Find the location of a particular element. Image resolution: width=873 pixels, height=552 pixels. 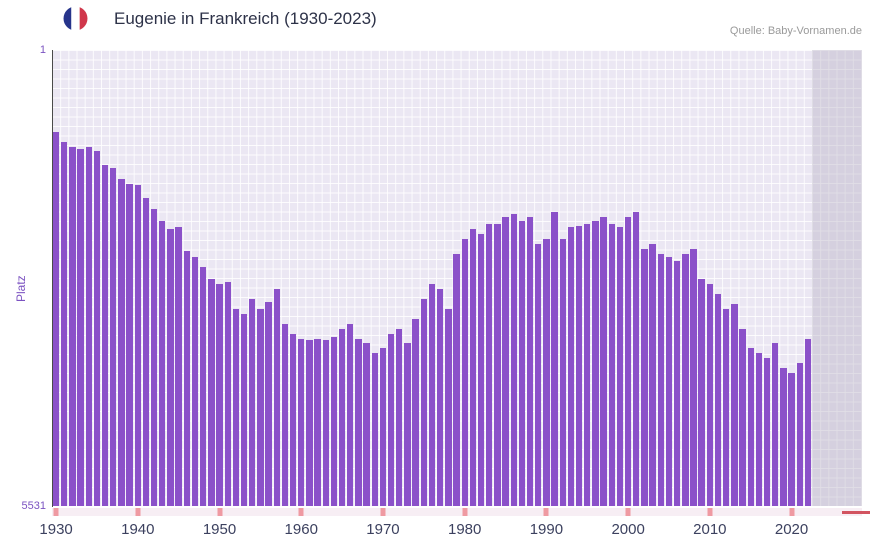

x-axis-tick-label: 2000 is located at coordinates (628, 529).